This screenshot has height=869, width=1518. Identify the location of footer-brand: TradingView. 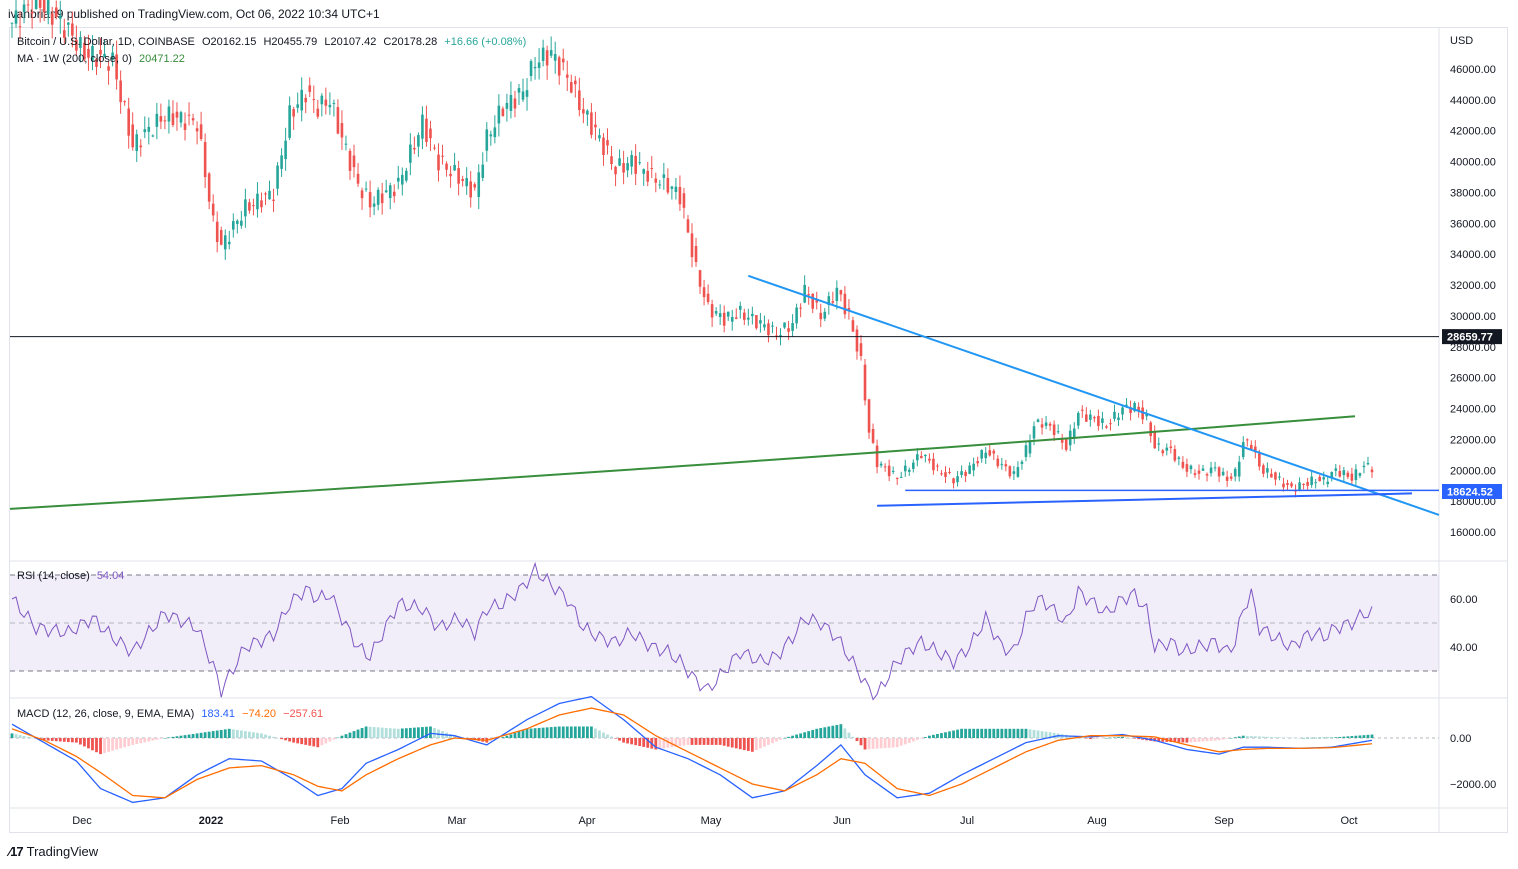
(62, 851).